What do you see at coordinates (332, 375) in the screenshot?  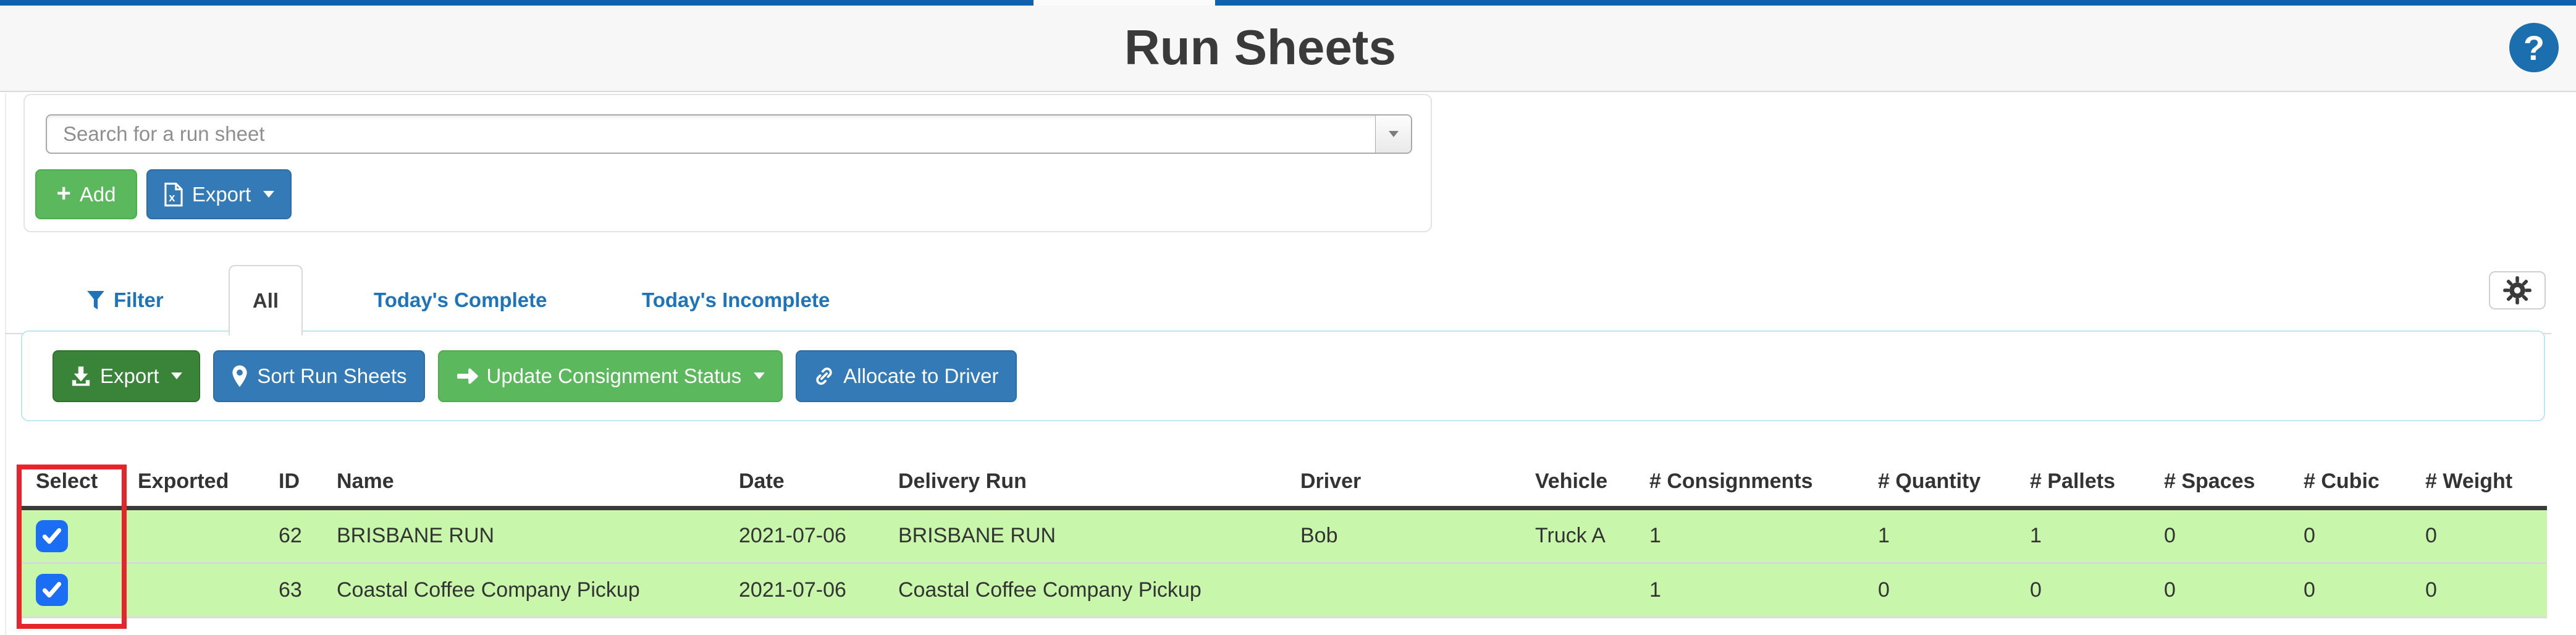 I see `sort-run-sheets-label: Sort Run Sheets` at bounding box center [332, 375].